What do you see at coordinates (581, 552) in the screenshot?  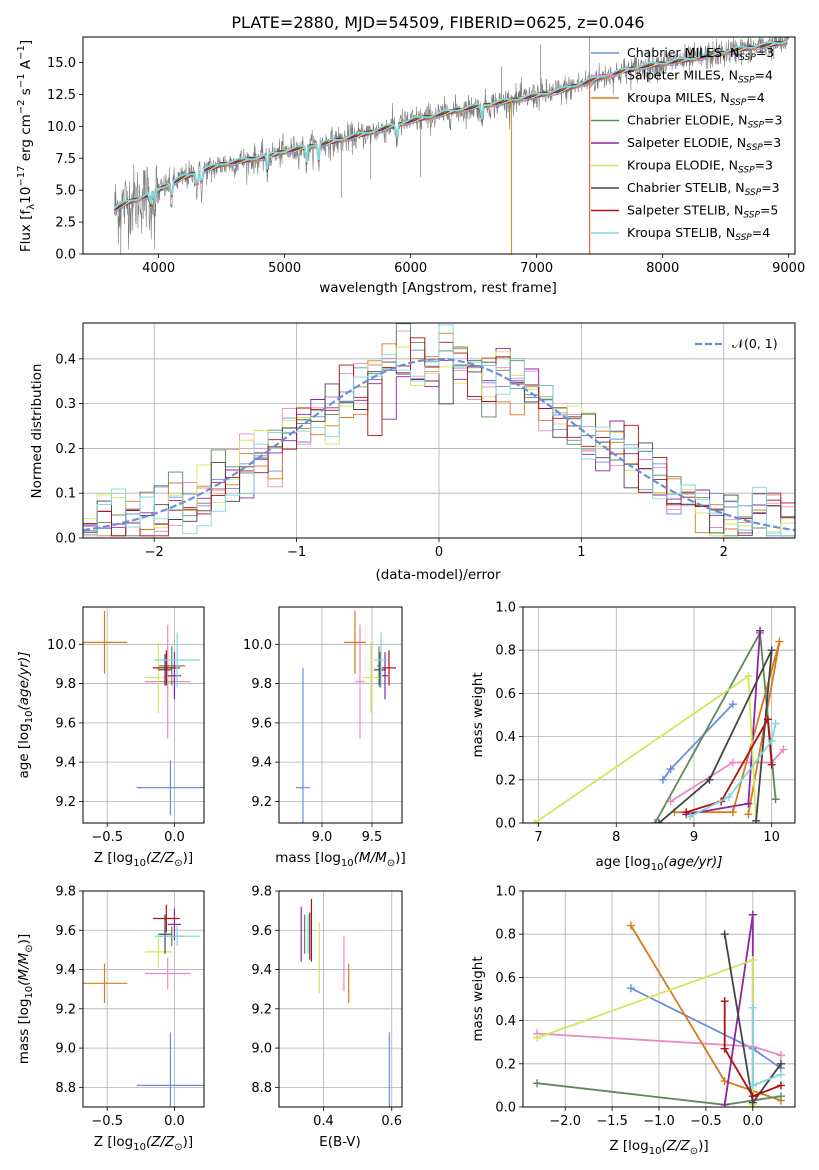 I see `x-tick-label: 1` at bounding box center [581, 552].